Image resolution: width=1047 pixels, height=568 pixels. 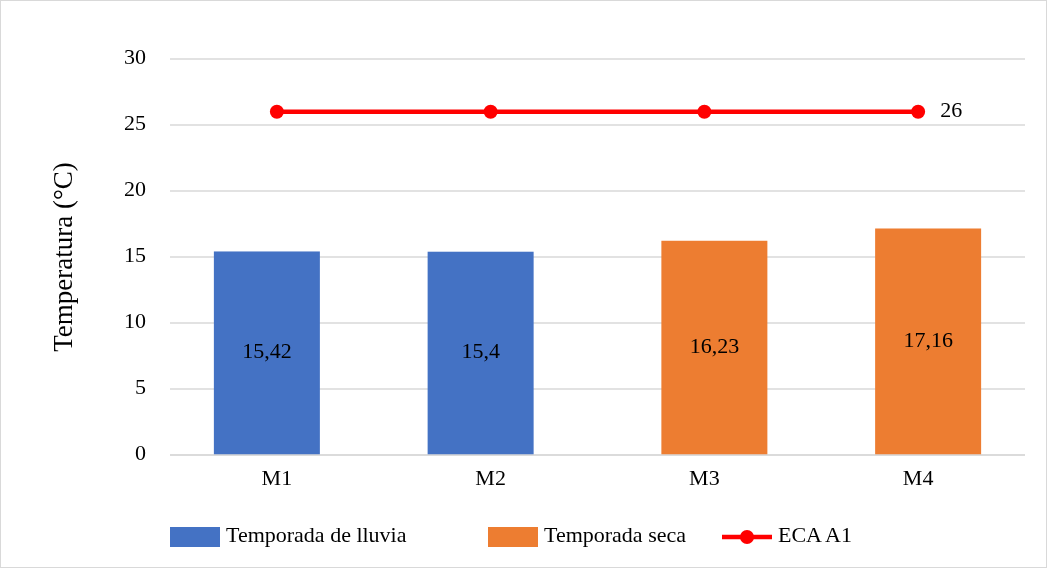 What do you see at coordinates (135, 321) in the screenshot?
I see `y-tick-label: 10` at bounding box center [135, 321].